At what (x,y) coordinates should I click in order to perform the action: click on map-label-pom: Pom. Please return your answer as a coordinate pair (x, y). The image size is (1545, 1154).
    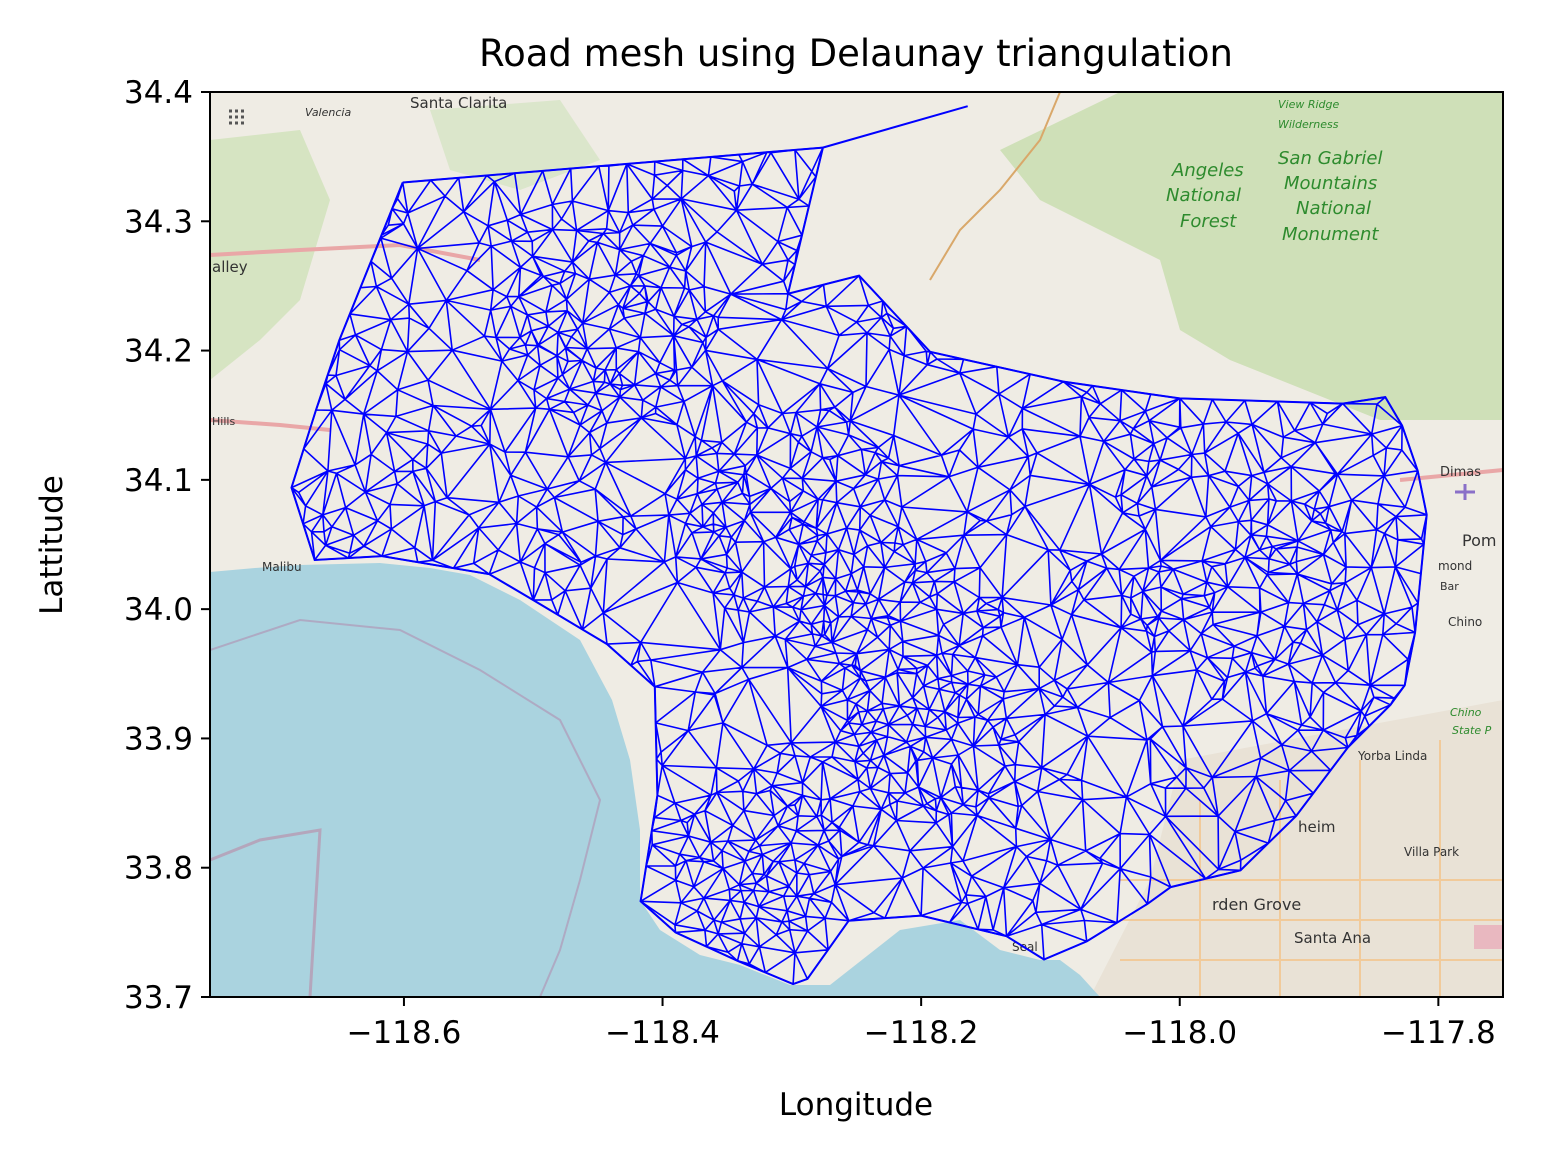
    Looking at the image, I should click on (1479, 540).